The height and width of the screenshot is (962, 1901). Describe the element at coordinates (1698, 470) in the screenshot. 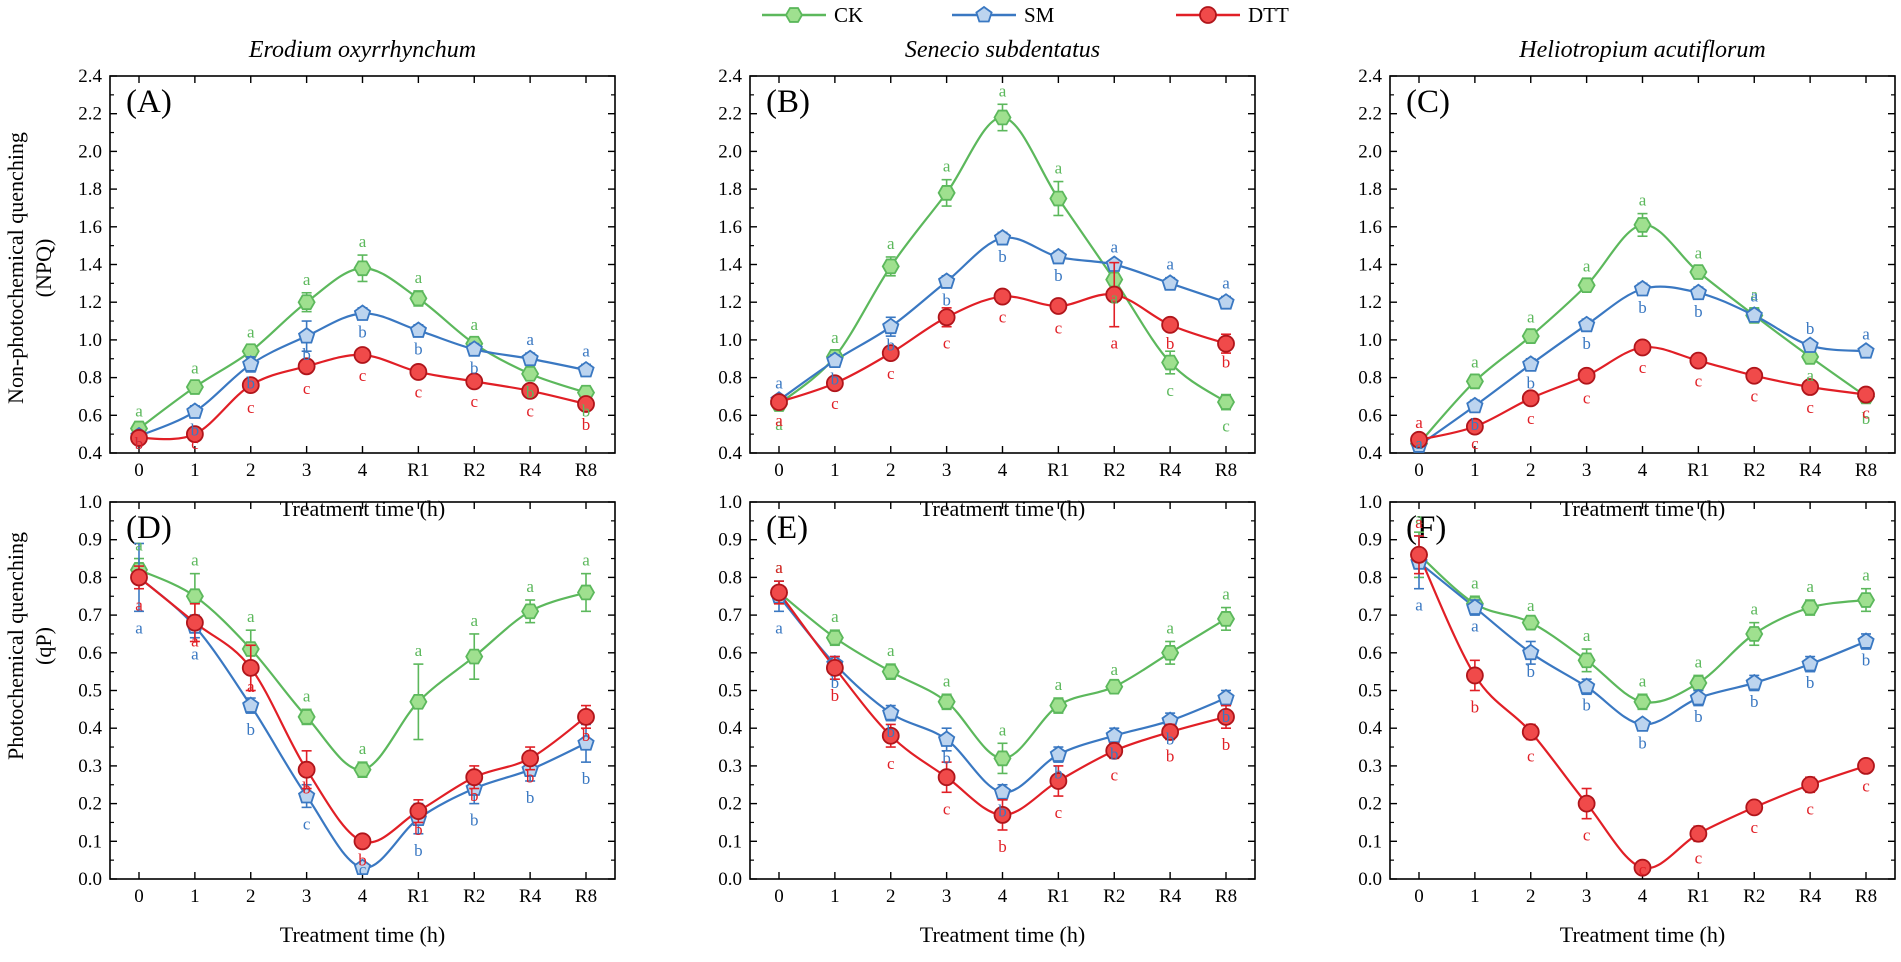

I see `x-tick-label: R1` at that location.